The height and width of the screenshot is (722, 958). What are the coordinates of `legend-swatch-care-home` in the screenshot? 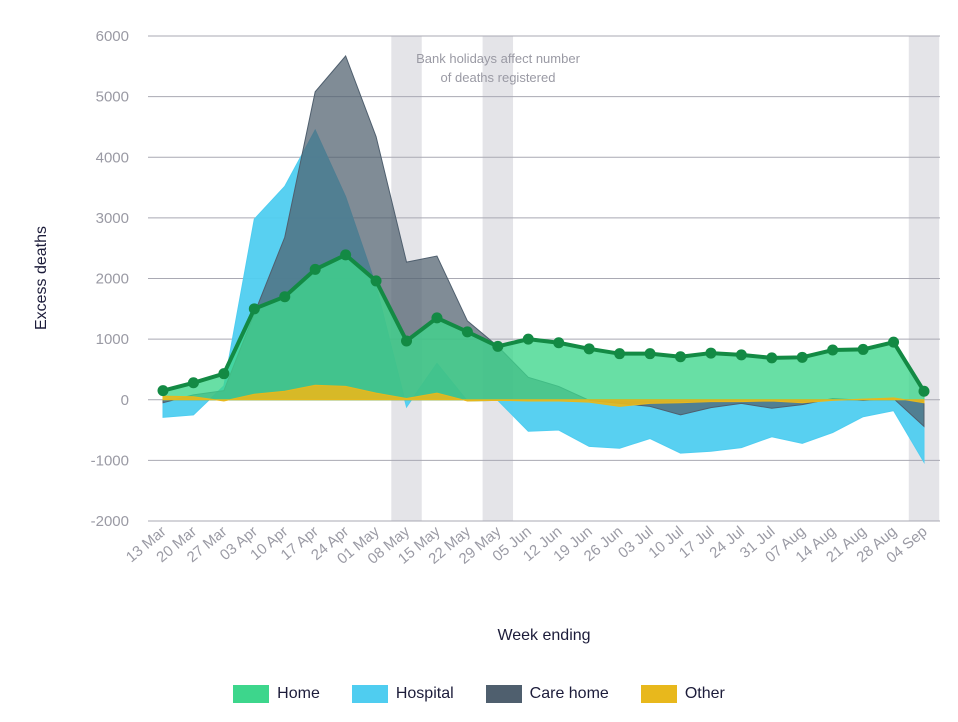 It's located at (503, 694).